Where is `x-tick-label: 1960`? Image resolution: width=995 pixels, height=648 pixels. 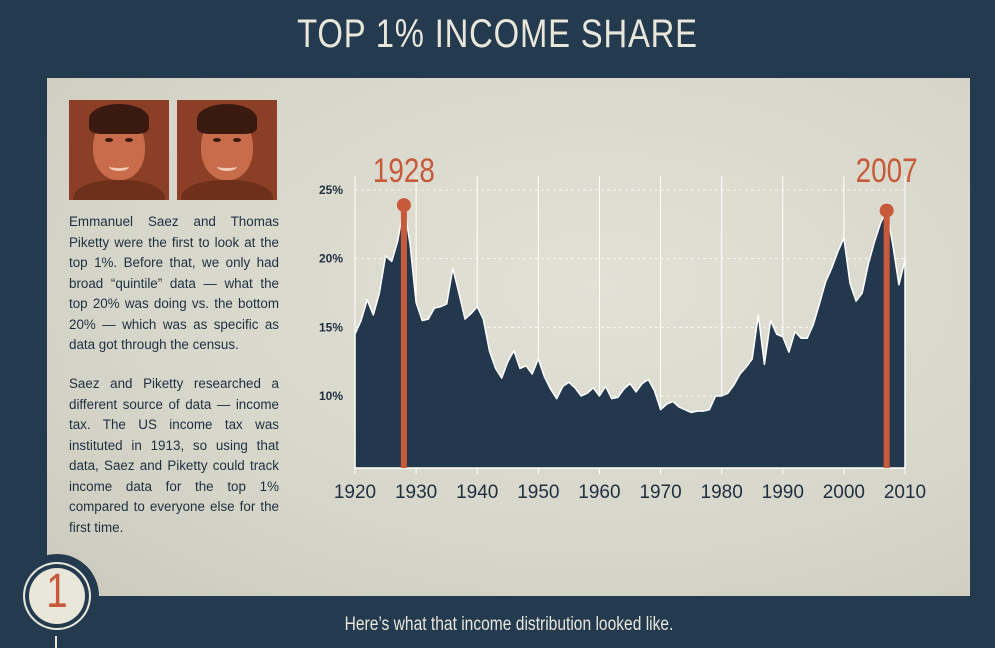
x-tick-label: 1960 is located at coordinates (599, 492).